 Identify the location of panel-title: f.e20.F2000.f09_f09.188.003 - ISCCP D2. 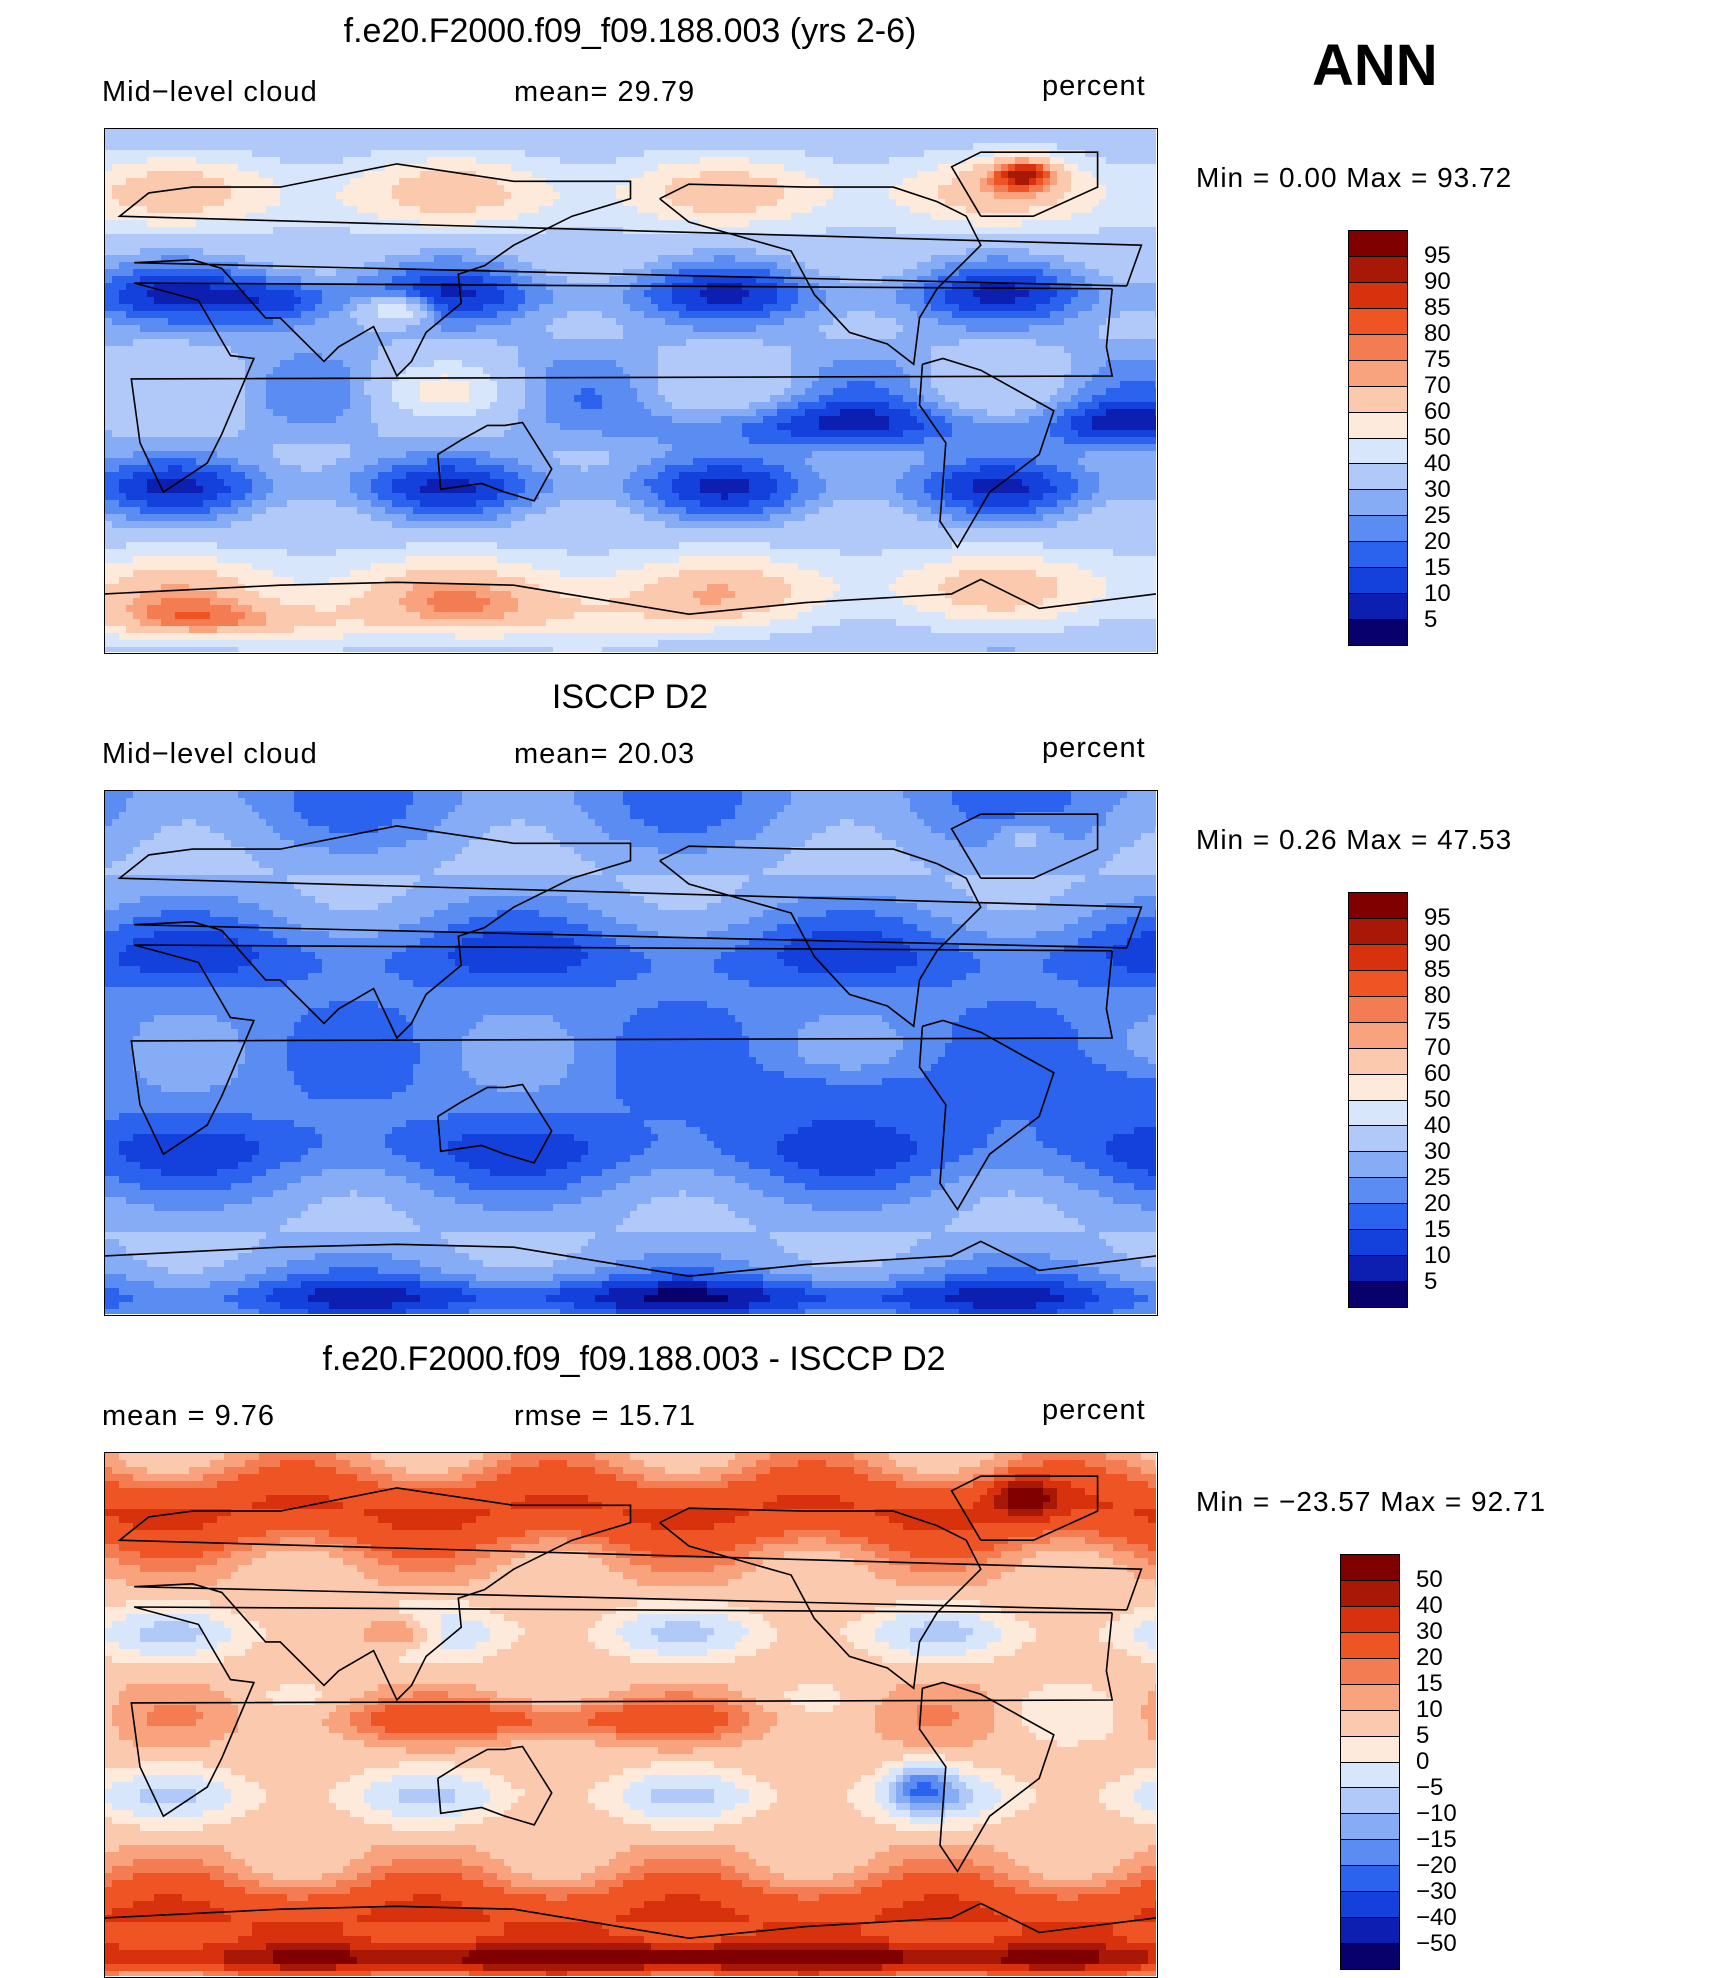
(633, 1359).